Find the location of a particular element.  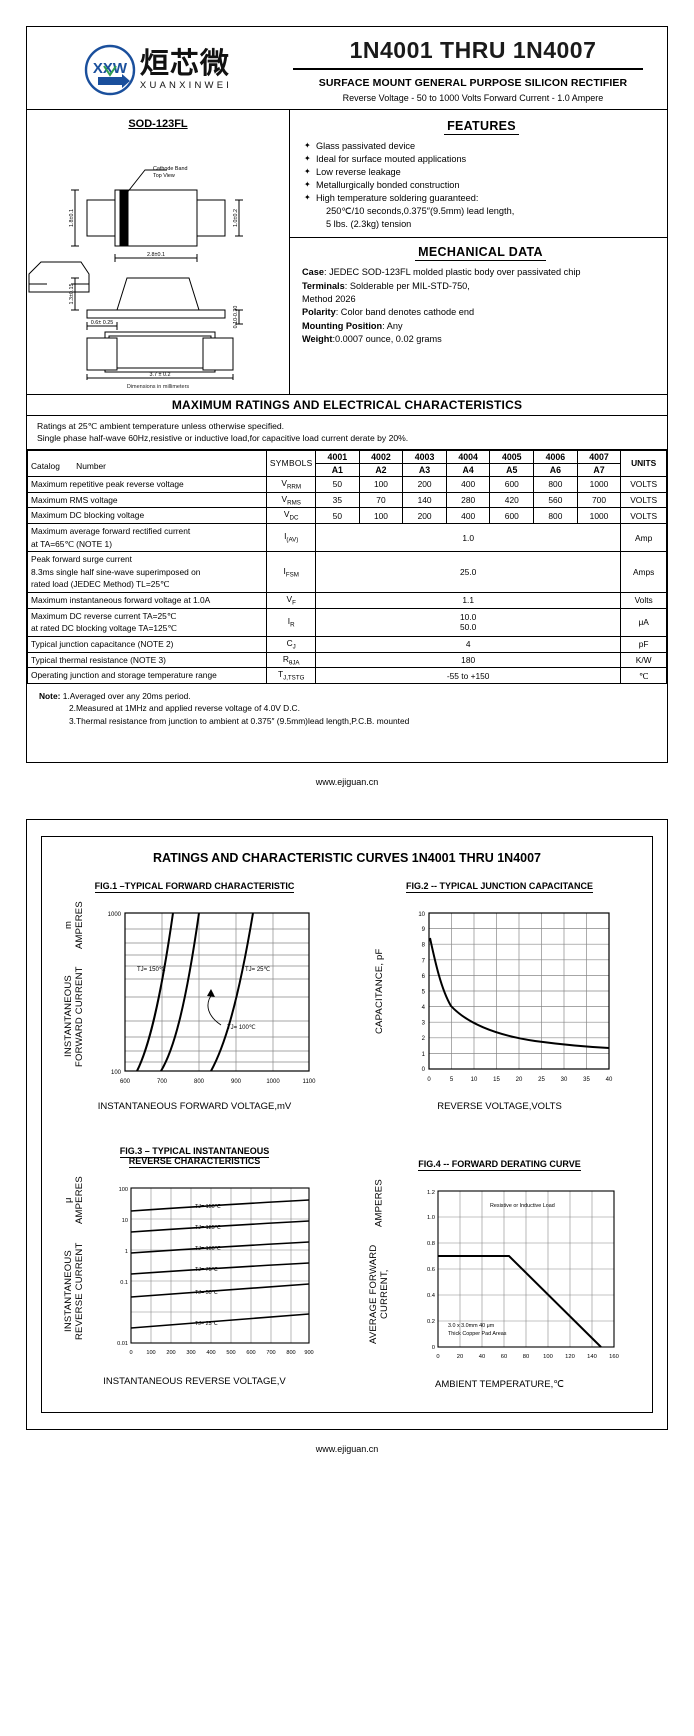

chart-fig3-ylabel: INSTANTANEOUS REVERSE CURRENT μ AMPERES is located at coordinates (73, 1257).